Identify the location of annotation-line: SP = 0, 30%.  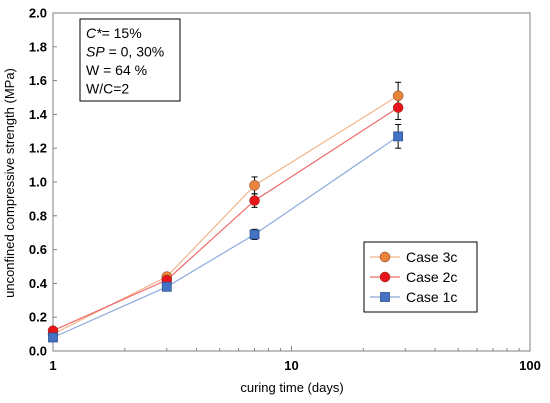
(125, 52).